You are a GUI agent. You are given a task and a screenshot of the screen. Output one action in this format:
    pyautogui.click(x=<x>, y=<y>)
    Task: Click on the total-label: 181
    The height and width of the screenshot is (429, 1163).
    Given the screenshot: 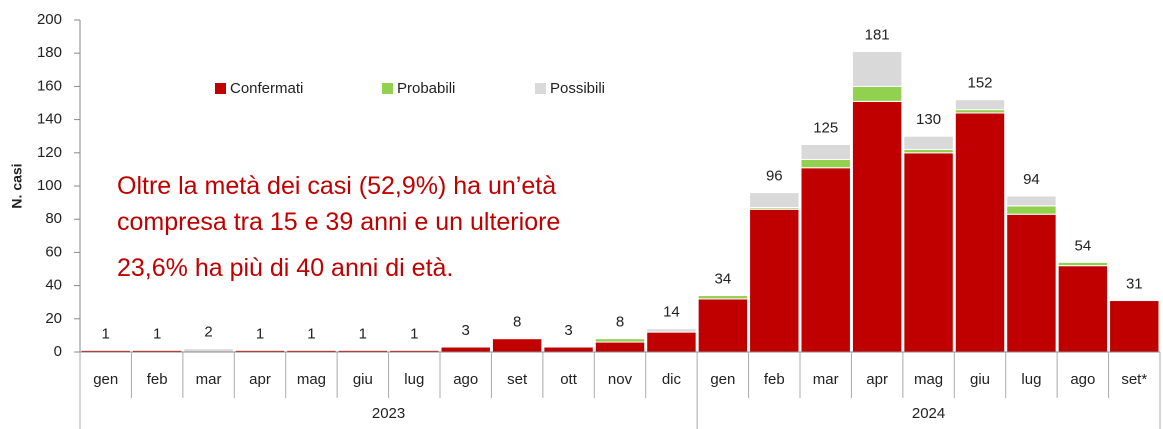 What is the action you would take?
    pyautogui.click(x=877, y=35)
    